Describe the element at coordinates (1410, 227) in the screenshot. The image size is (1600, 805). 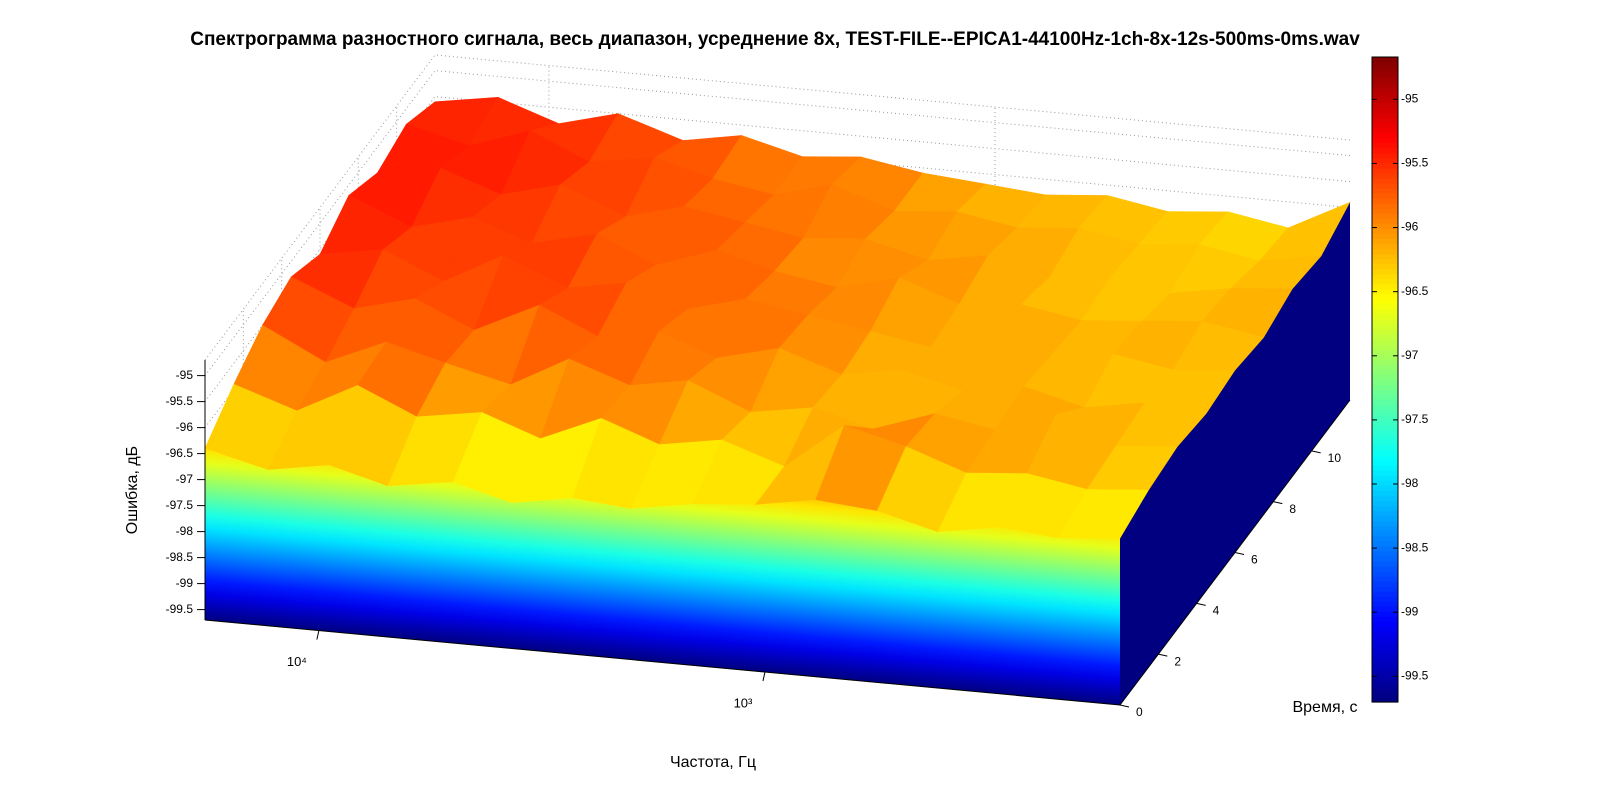
I see `colorbar-tick-label: -96` at that location.